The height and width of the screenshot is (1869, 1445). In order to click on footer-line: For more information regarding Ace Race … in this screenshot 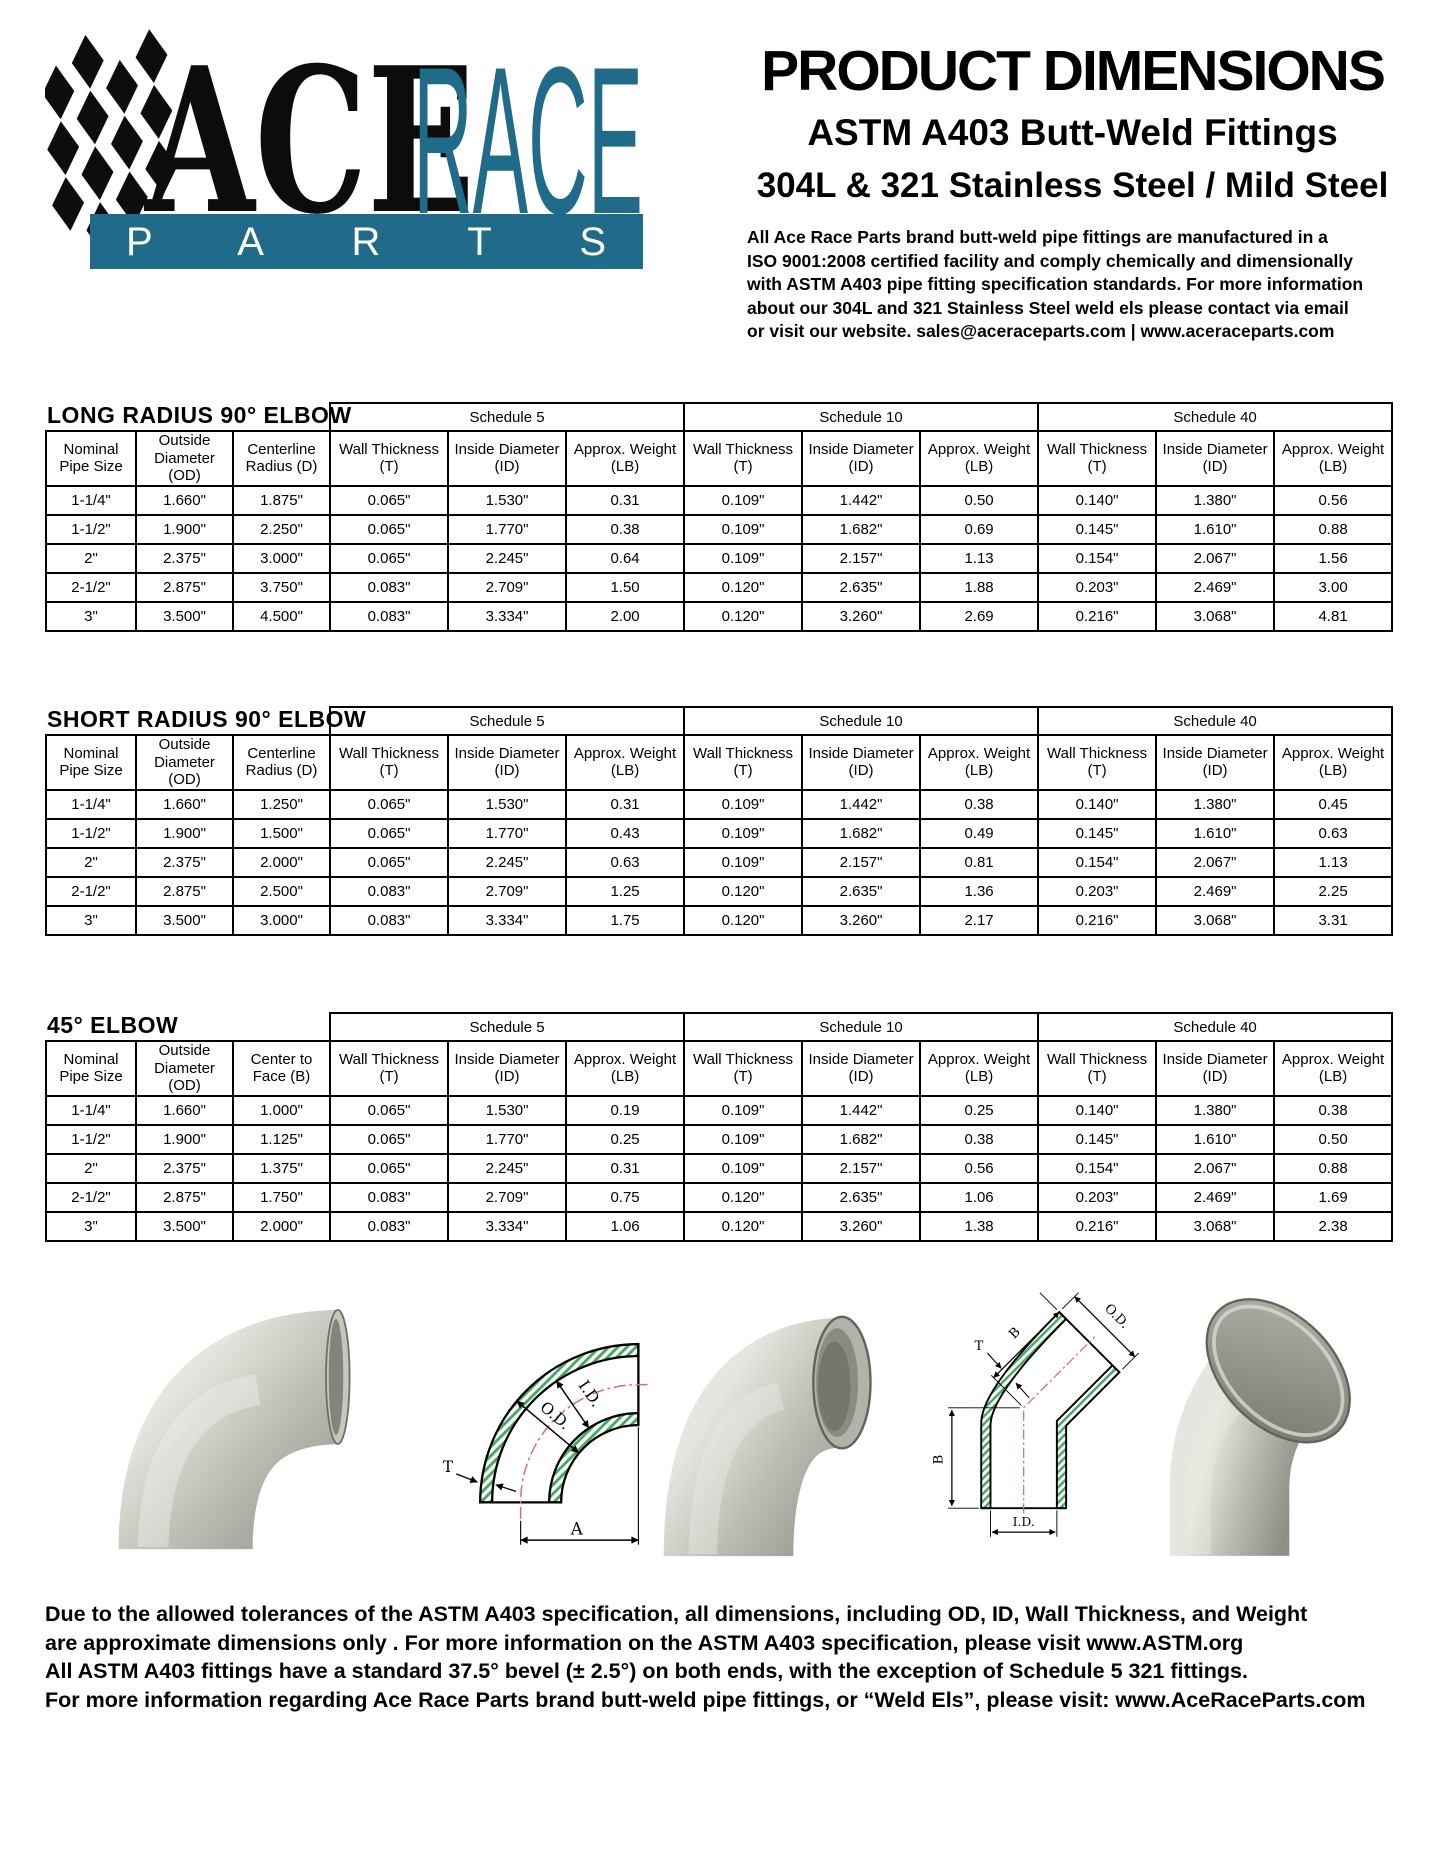, I will do `click(705, 1699)`.